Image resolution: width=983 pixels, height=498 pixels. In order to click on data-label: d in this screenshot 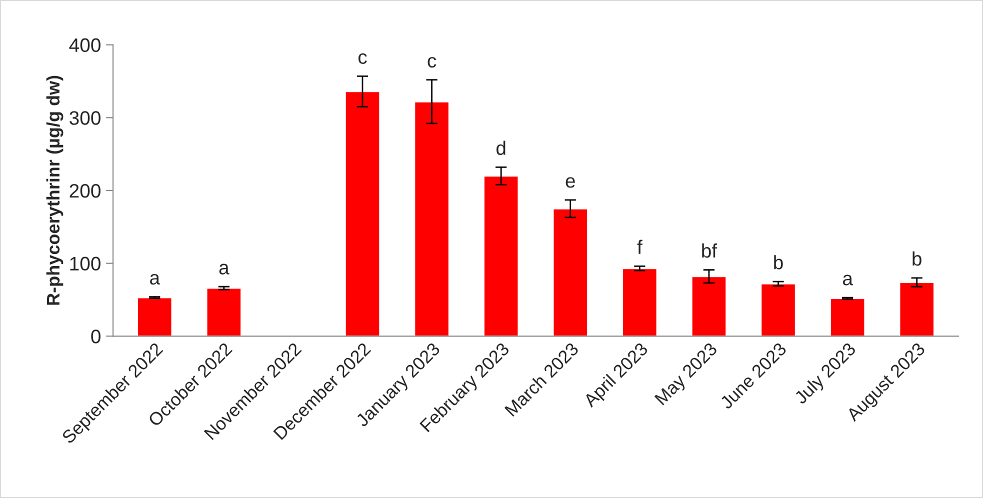, I will do `click(501, 147)`.